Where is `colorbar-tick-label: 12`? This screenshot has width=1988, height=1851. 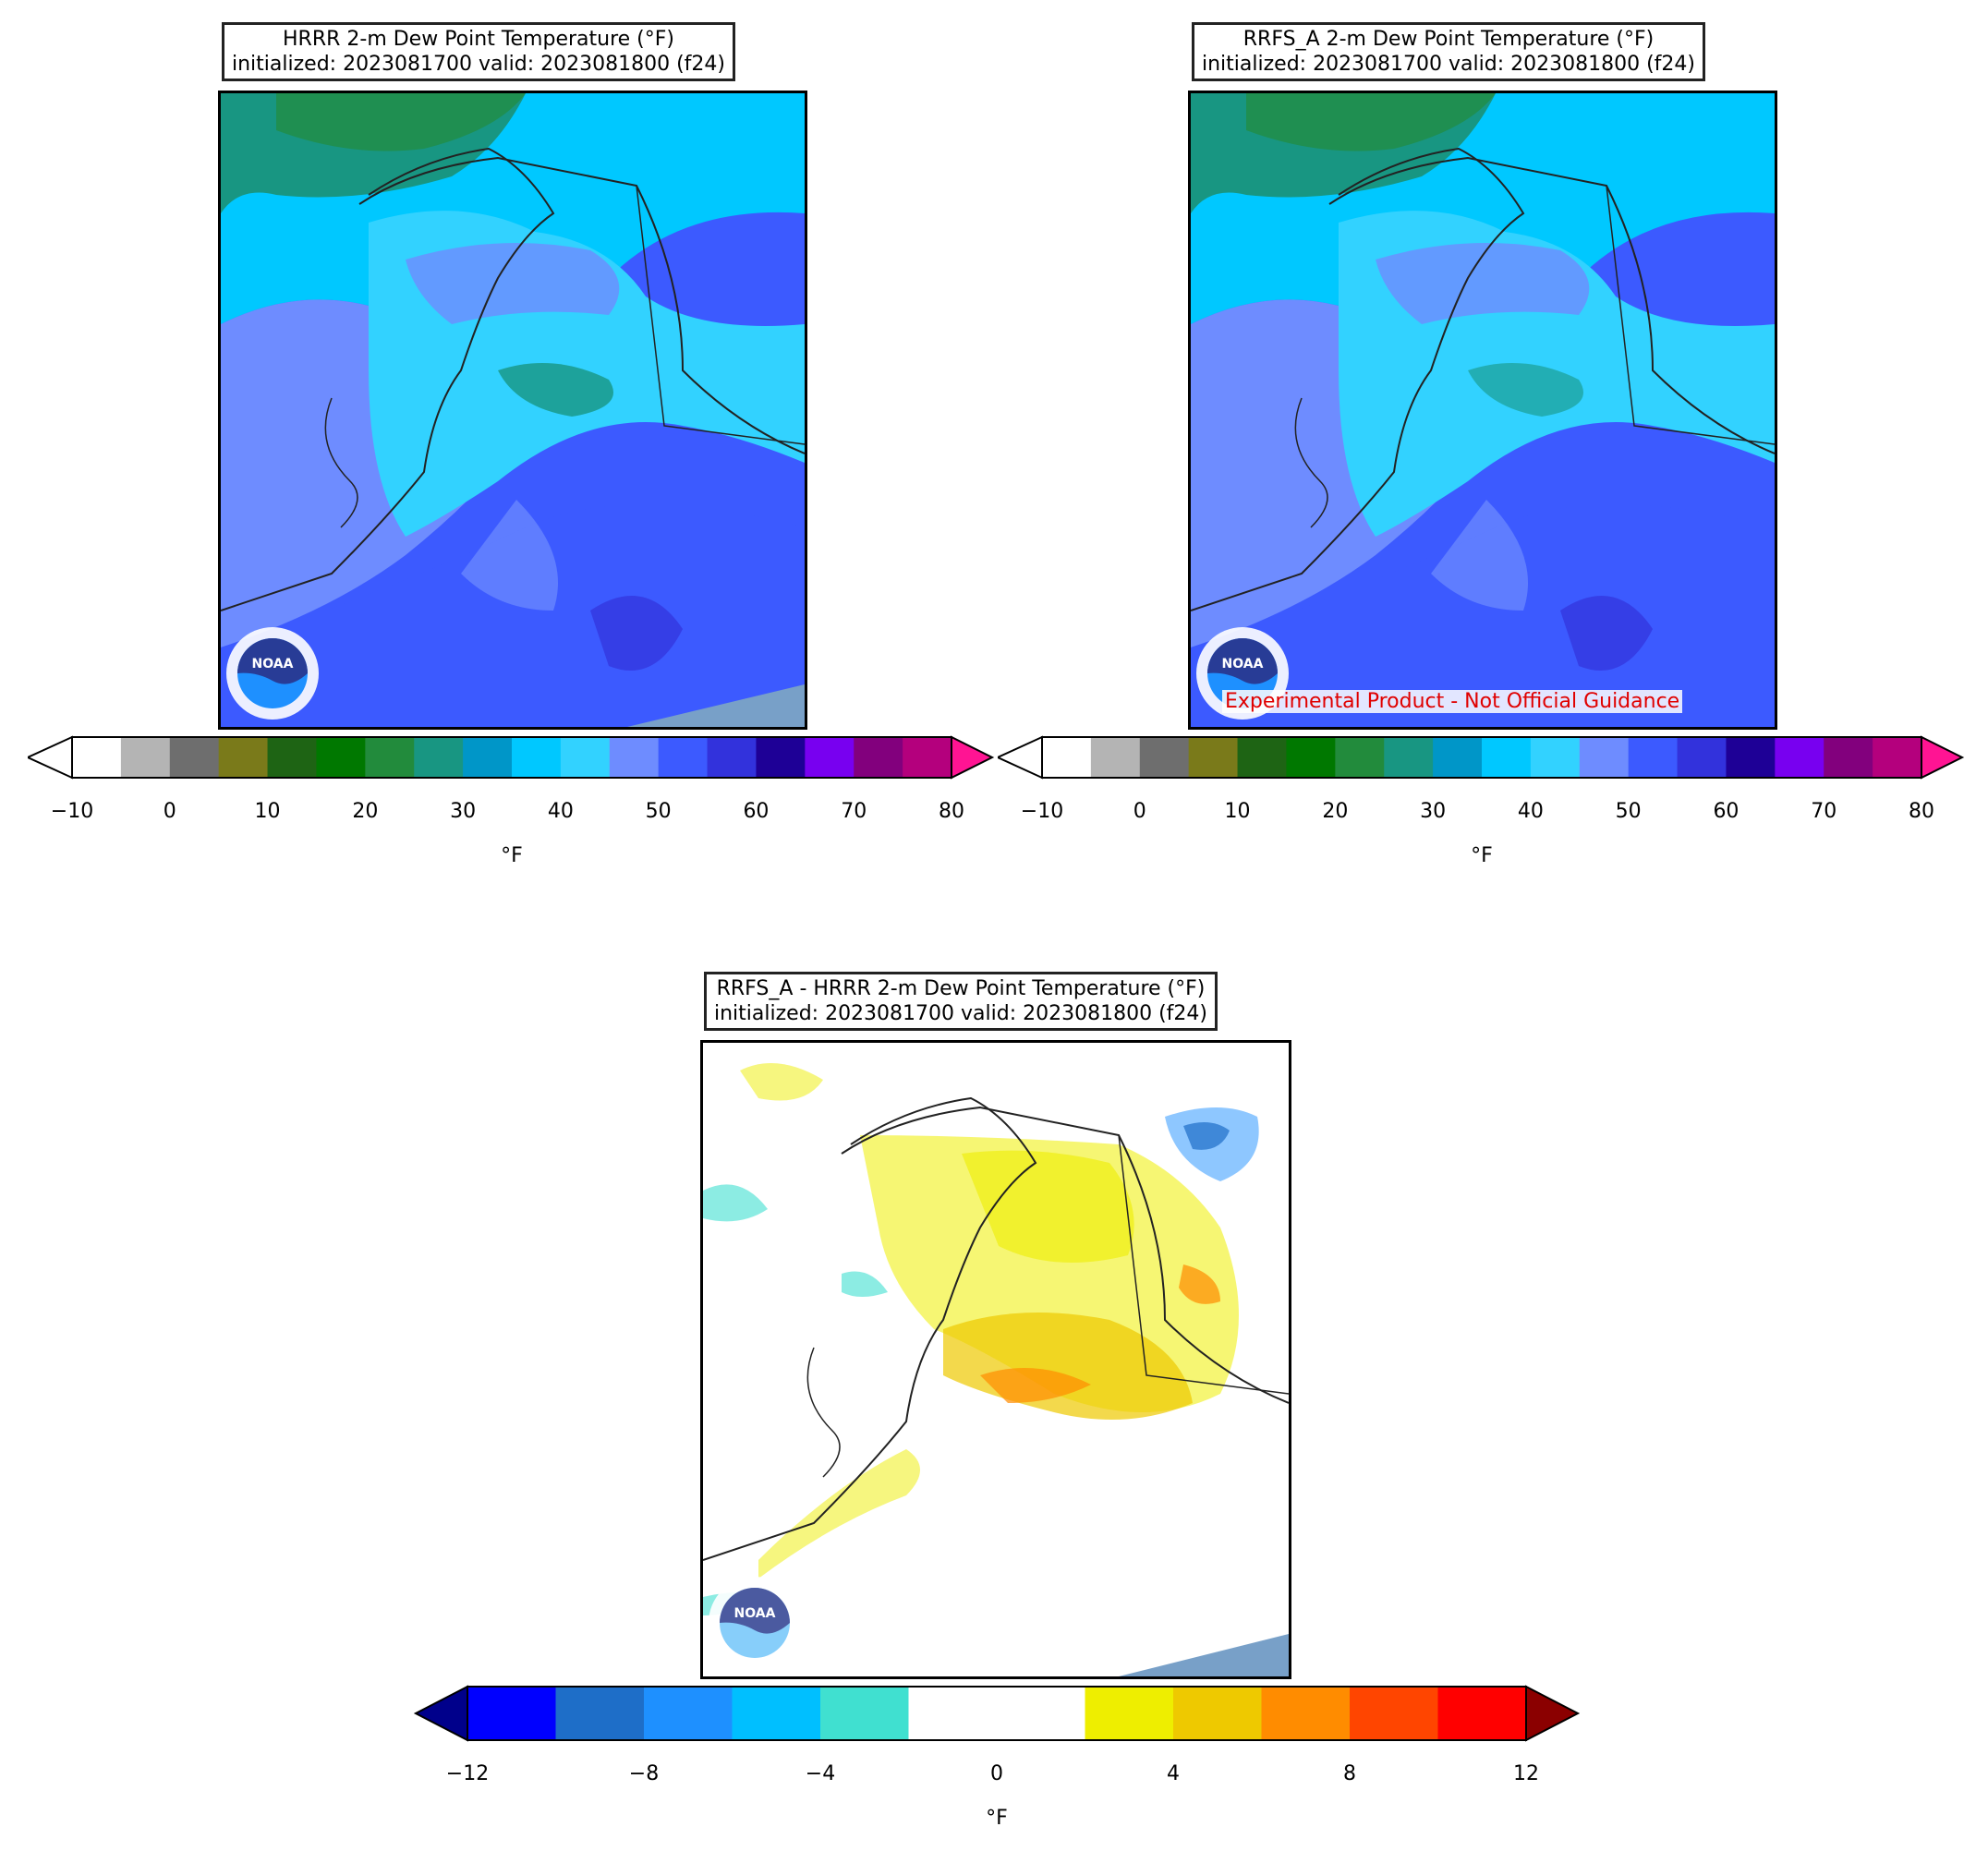 colorbar-tick-label: 12 is located at coordinates (1526, 1774).